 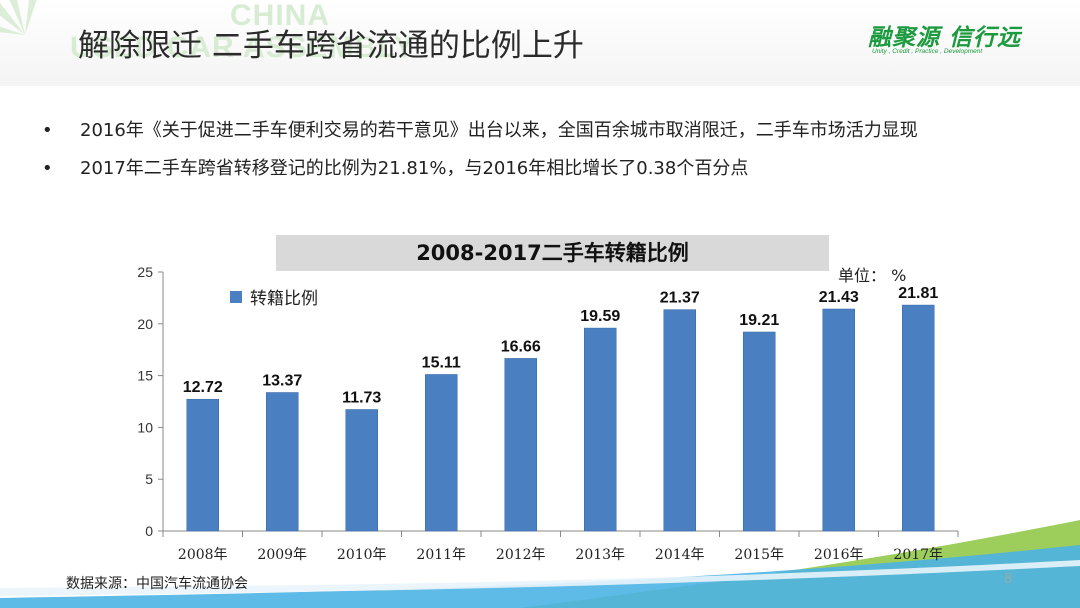 What do you see at coordinates (149, 531) in the screenshot?
I see `y-tick-label: 0` at bounding box center [149, 531].